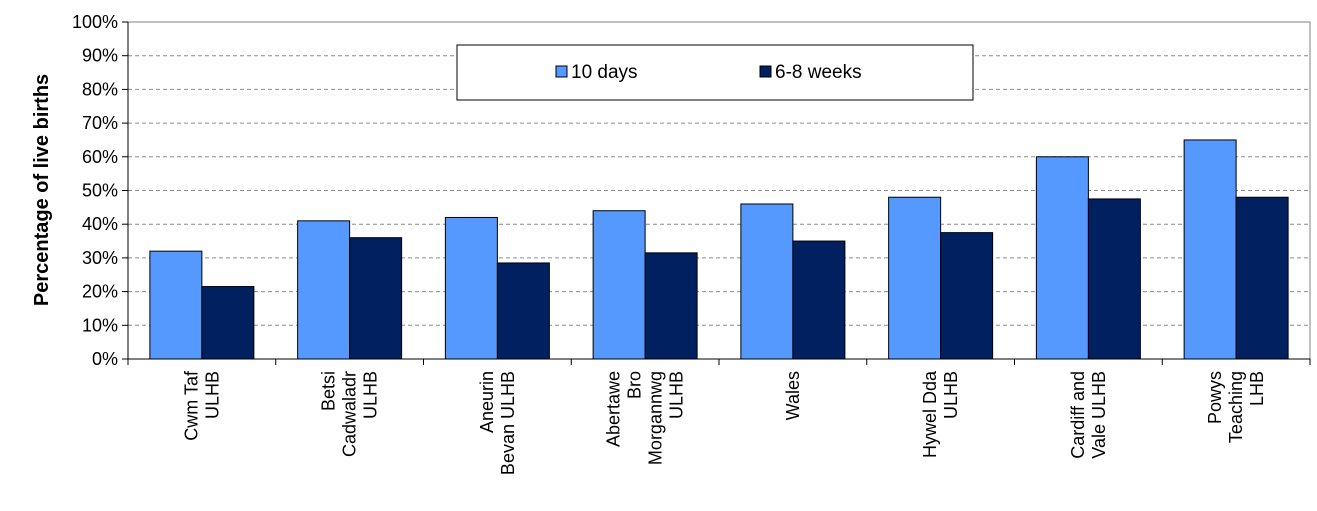  I want to click on y-tick-label: 0%, so click(105, 359).